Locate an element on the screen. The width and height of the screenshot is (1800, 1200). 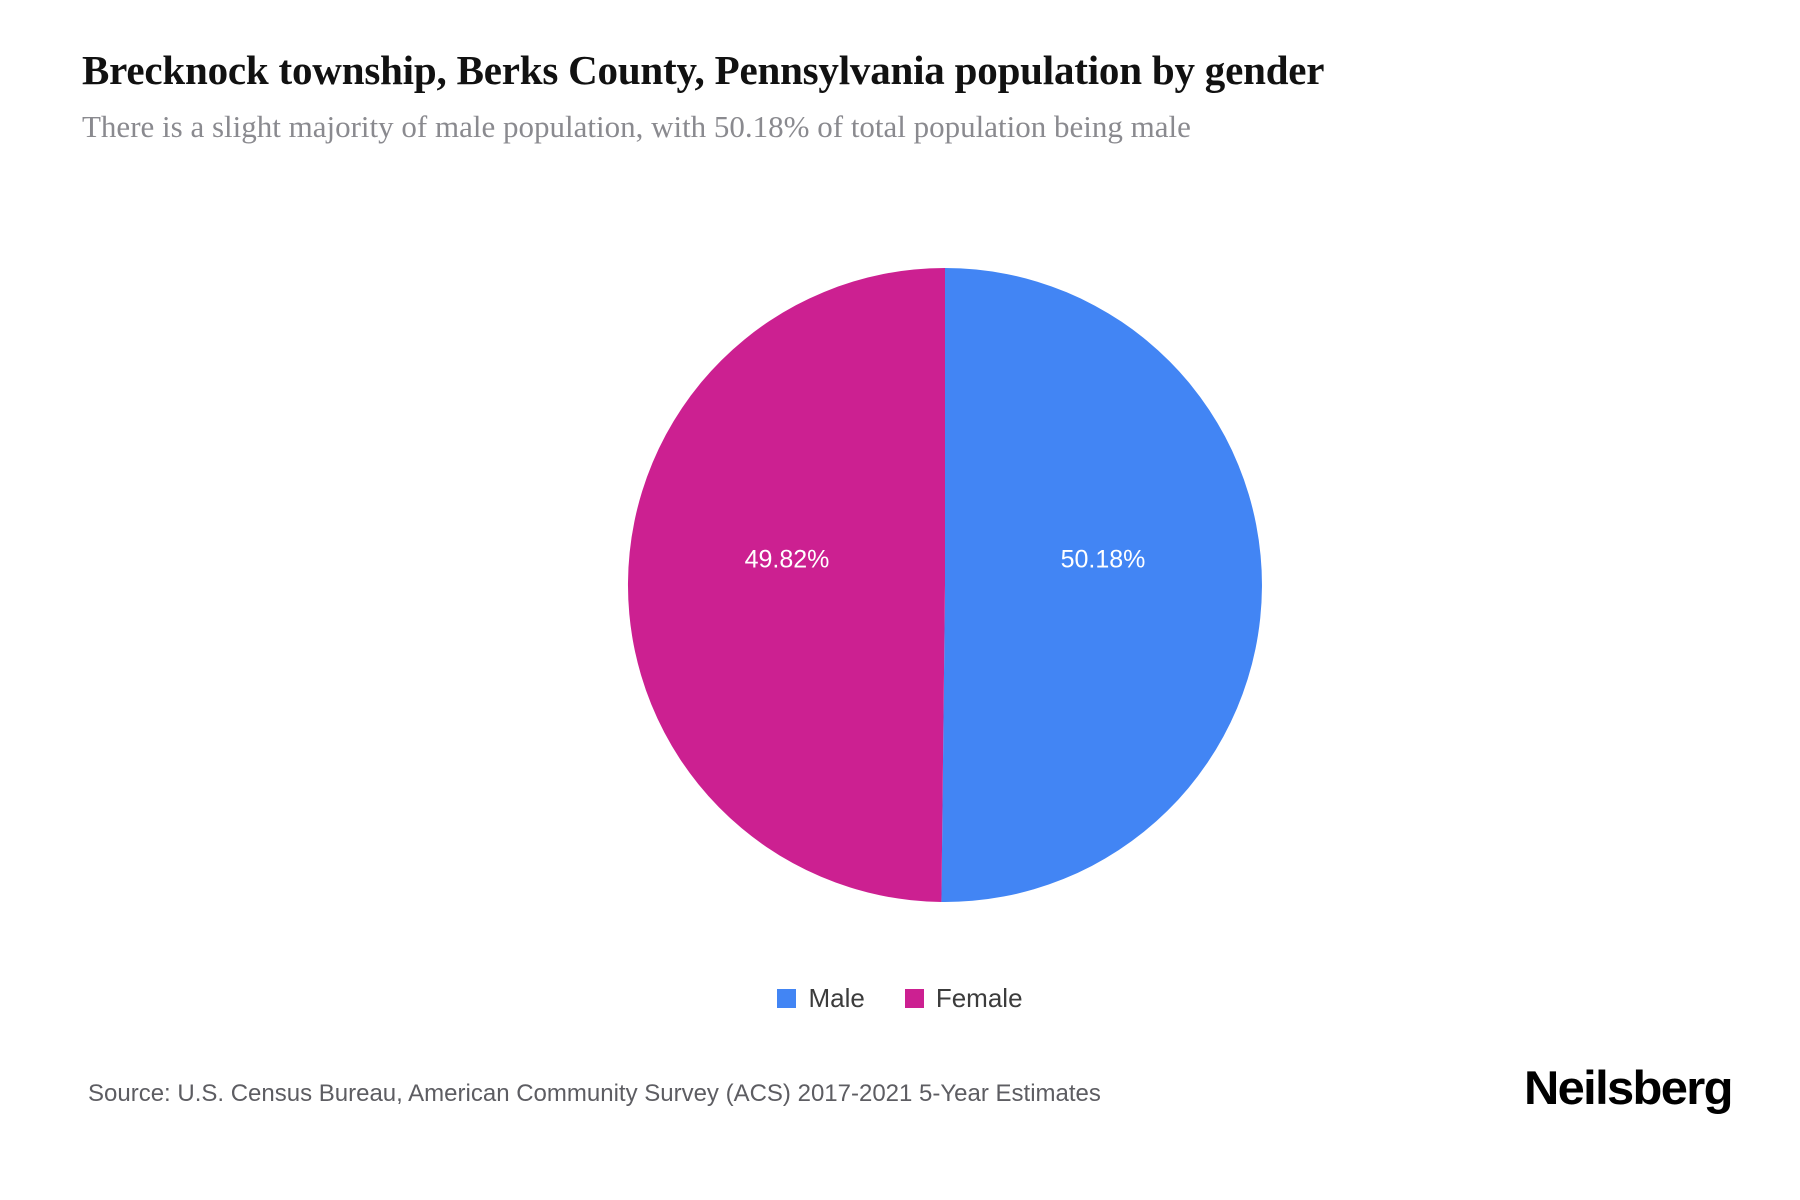
legend-swatch-male-icon is located at coordinates (787, 998).